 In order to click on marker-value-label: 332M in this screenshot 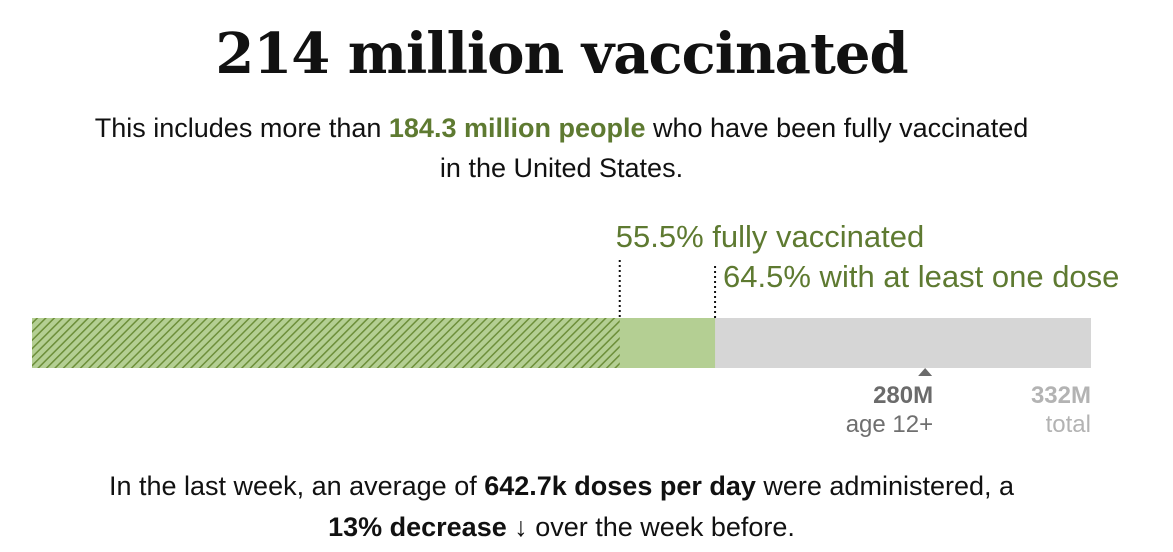, I will do `click(1061, 395)`.